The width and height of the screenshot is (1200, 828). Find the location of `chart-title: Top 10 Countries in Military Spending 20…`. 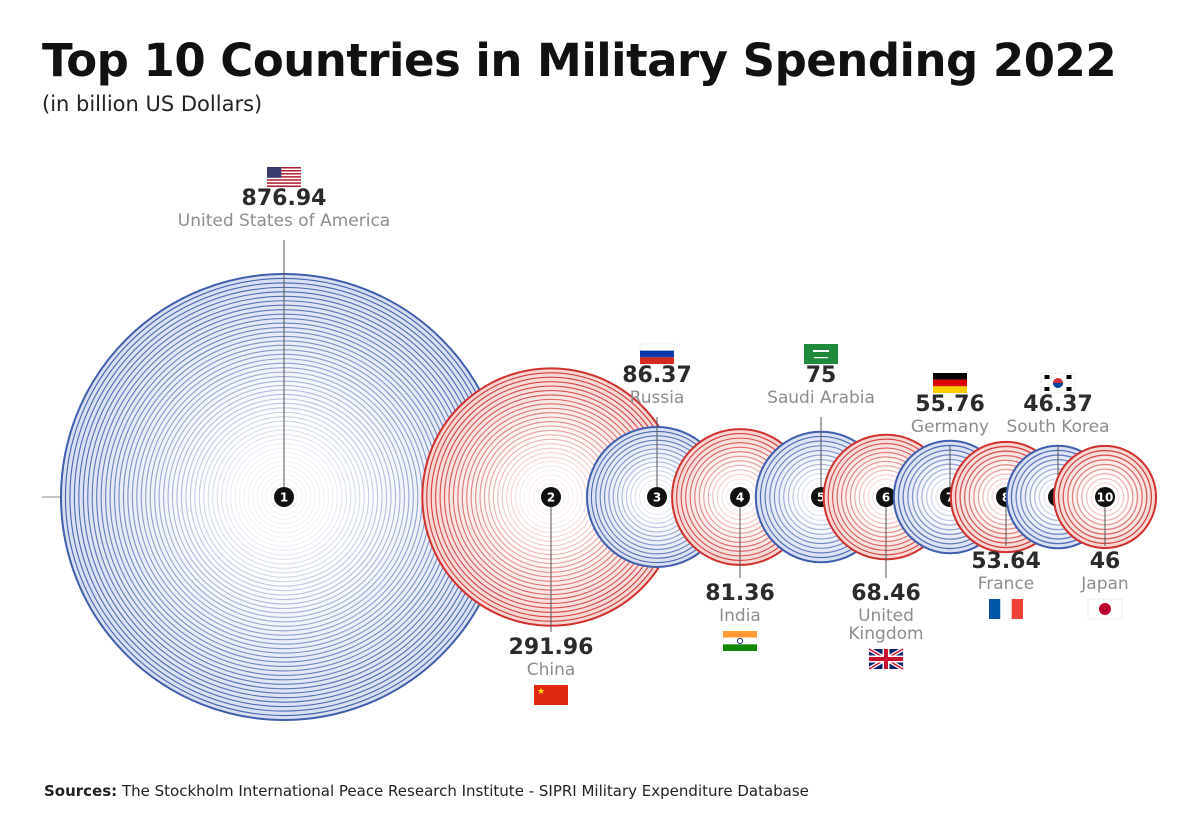

chart-title: Top 10 Countries in Military Spending 20… is located at coordinates (579, 60).